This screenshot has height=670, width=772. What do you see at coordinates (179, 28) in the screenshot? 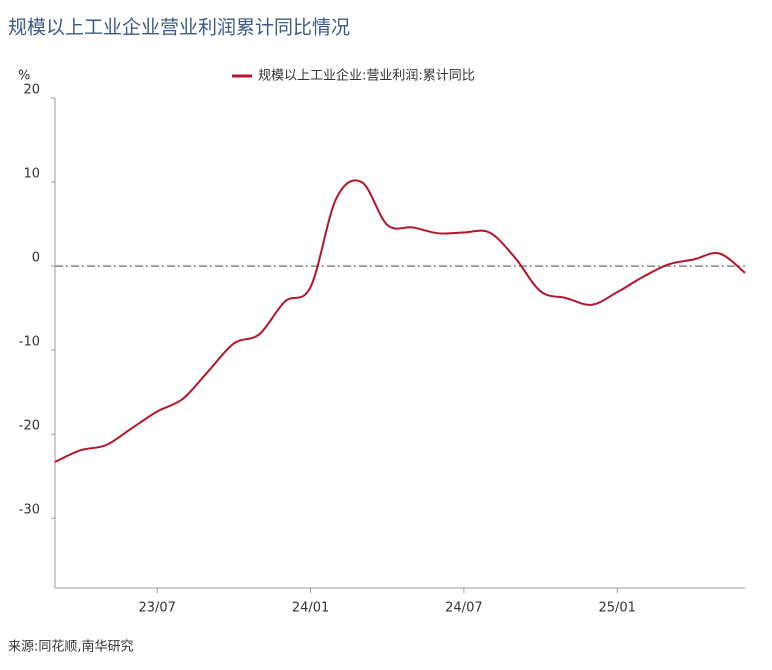
I see `chart-title: 规模以上工业企业营业利润累计同比情况` at bounding box center [179, 28].